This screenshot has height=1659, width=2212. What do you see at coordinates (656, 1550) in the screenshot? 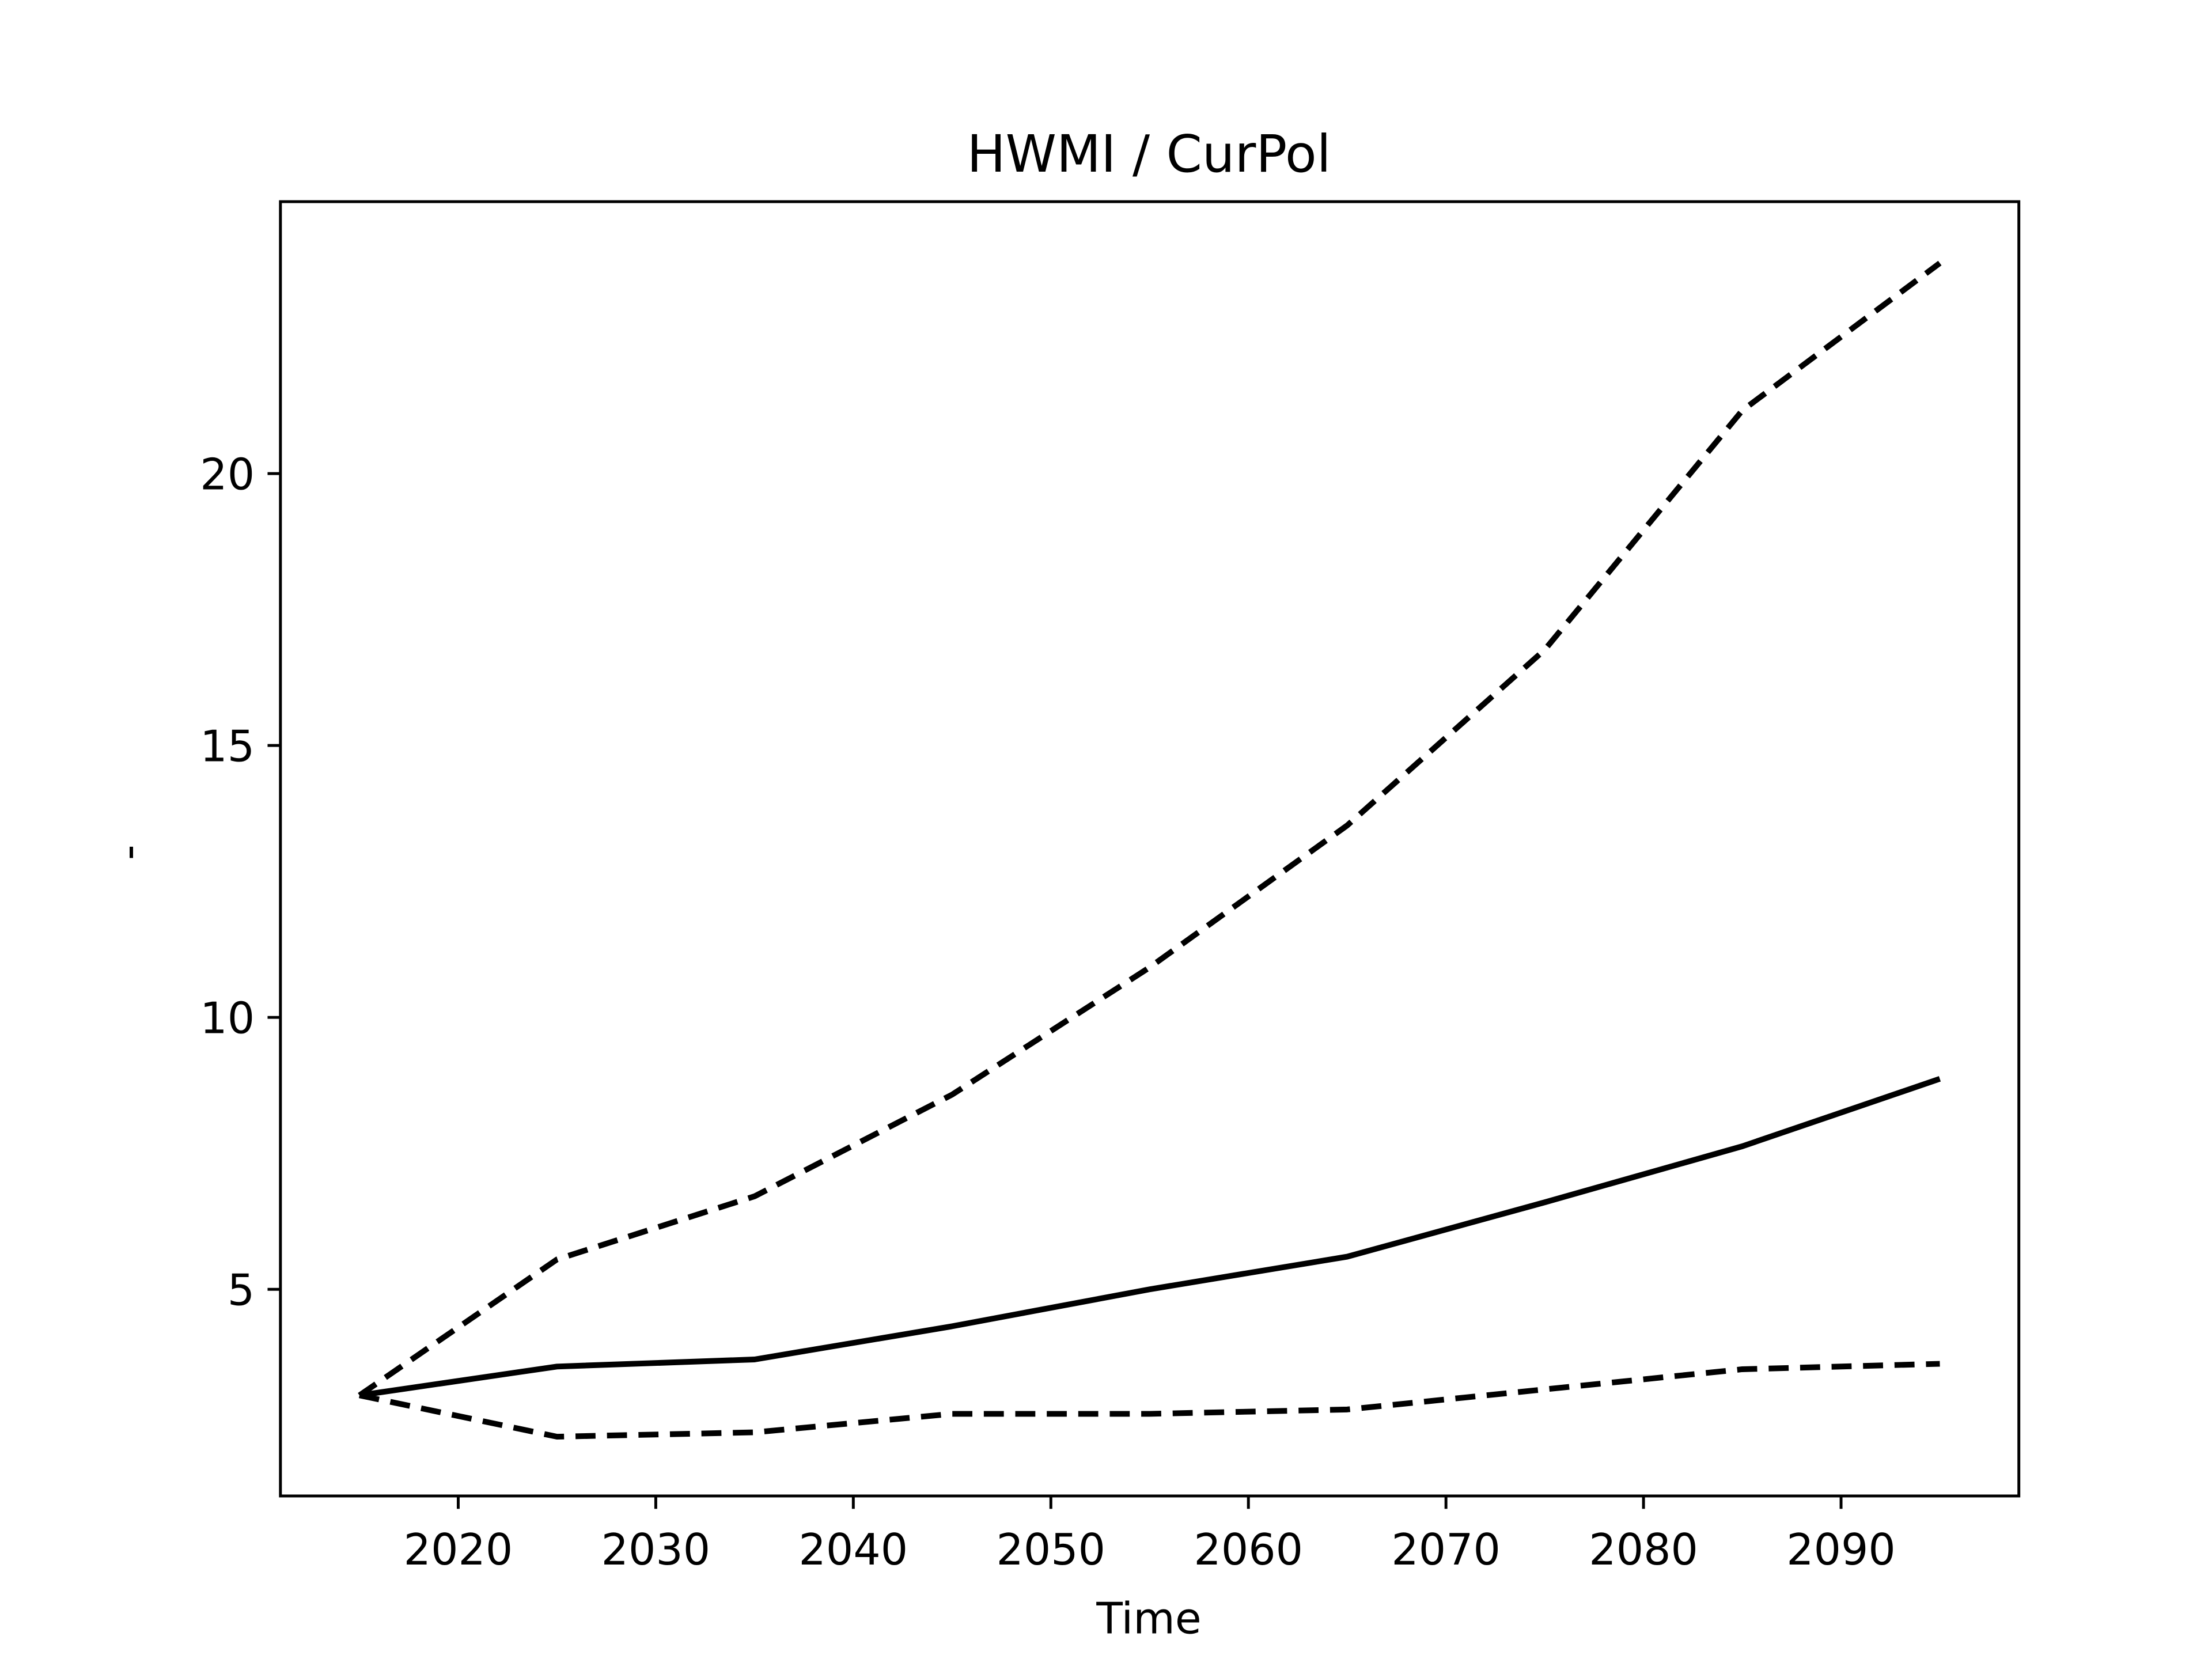
I see `x-tick-label: 2030` at bounding box center [656, 1550].